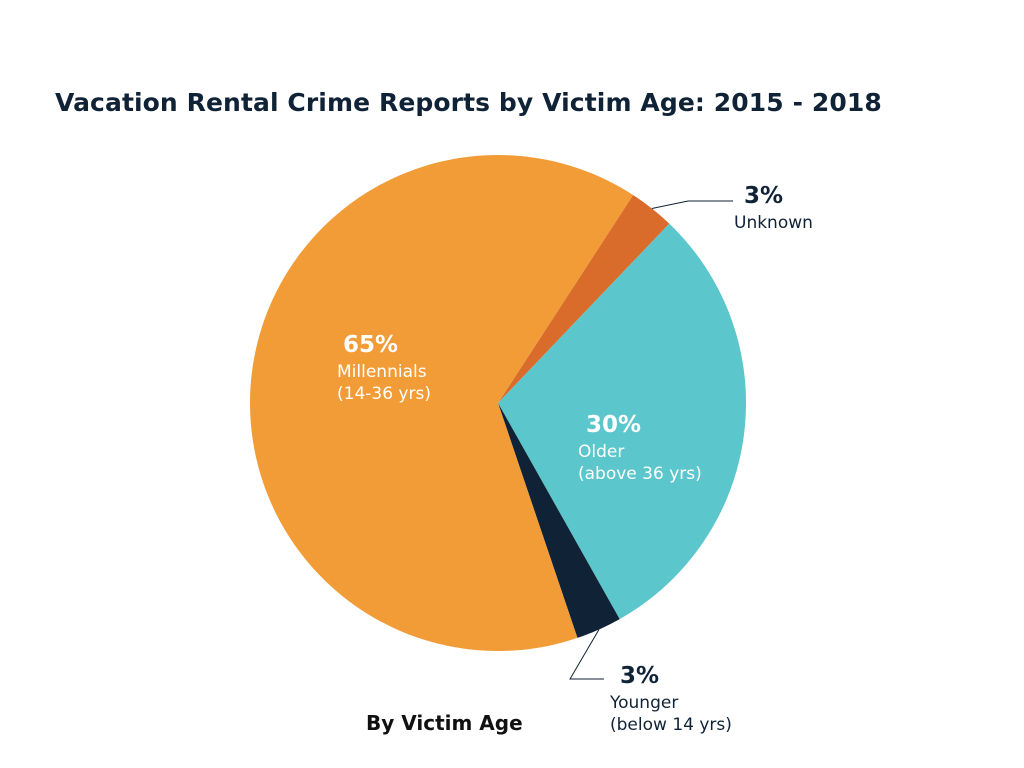 The image size is (1024, 768). Describe the element at coordinates (640, 473) in the screenshot. I see `slice-subtitle: (above 36 yrs)` at that location.